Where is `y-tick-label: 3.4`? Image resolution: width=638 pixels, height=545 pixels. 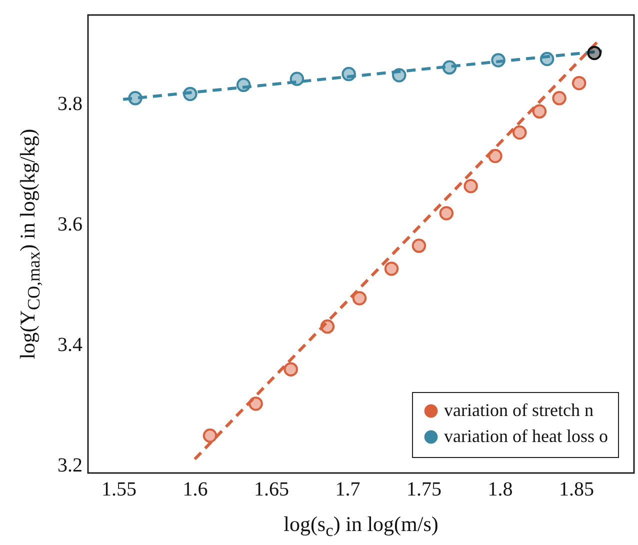
y-tick-label: 3.4 is located at coordinates (70, 345).